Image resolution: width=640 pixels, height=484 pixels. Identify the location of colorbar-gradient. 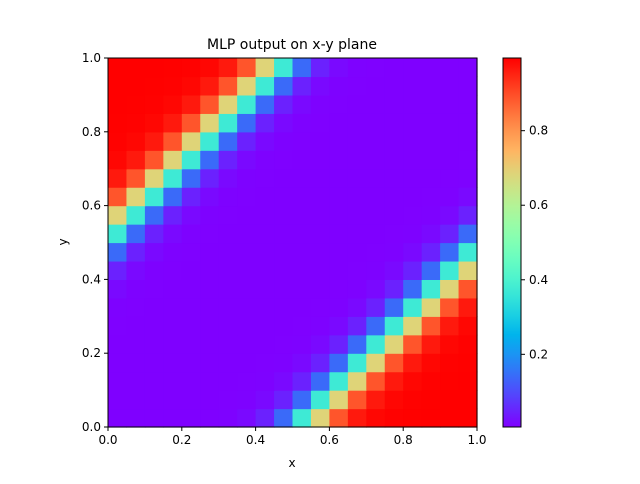
(512, 242).